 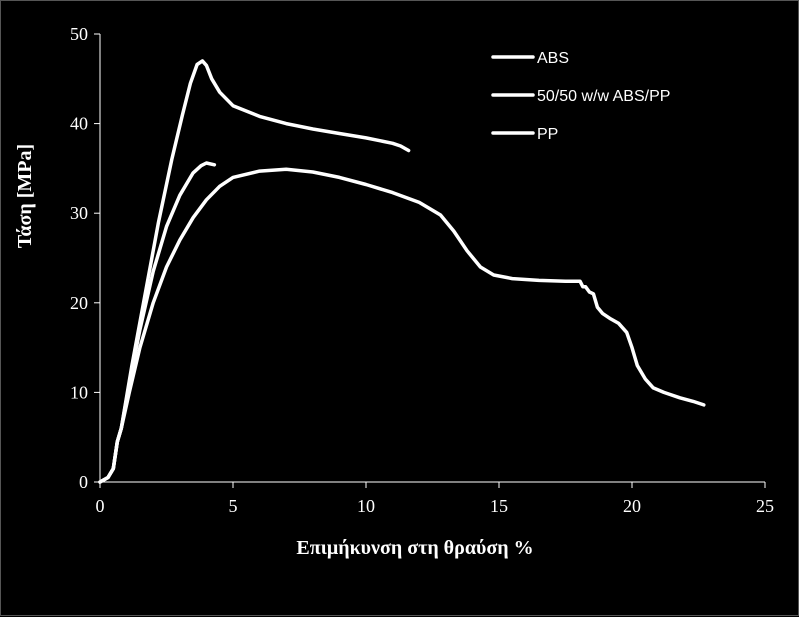 What do you see at coordinates (553, 58) in the screenshot?
I see `legend-label: ABS` at bounding box center [553, 58].